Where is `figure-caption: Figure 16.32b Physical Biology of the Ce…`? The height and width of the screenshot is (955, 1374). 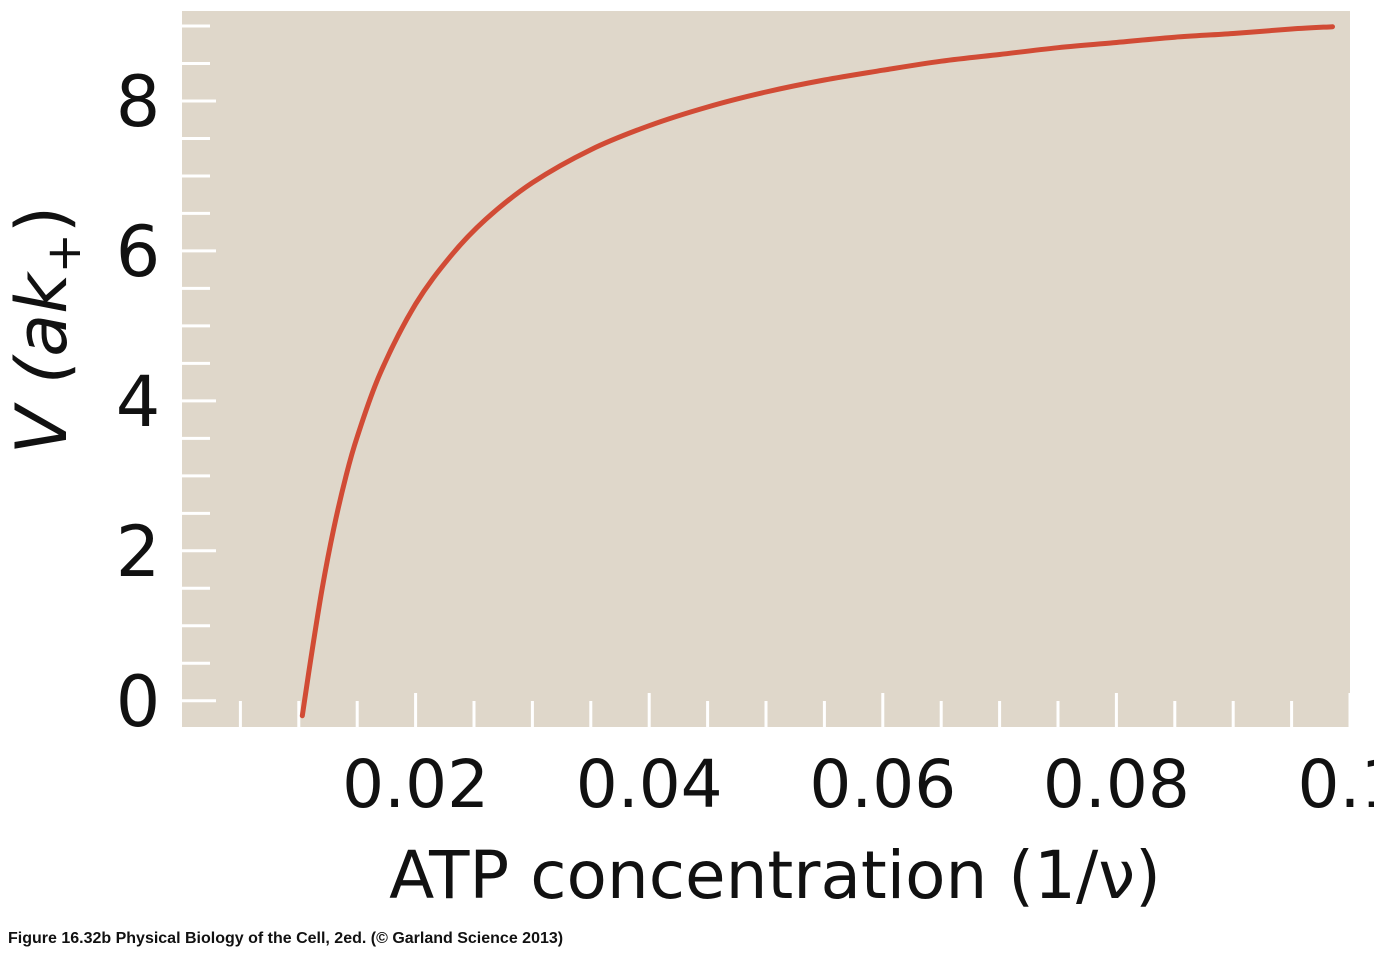
figure-caption: Figure 16.32b Physical Biology of the Ce… is located at coordinates (286, 938).